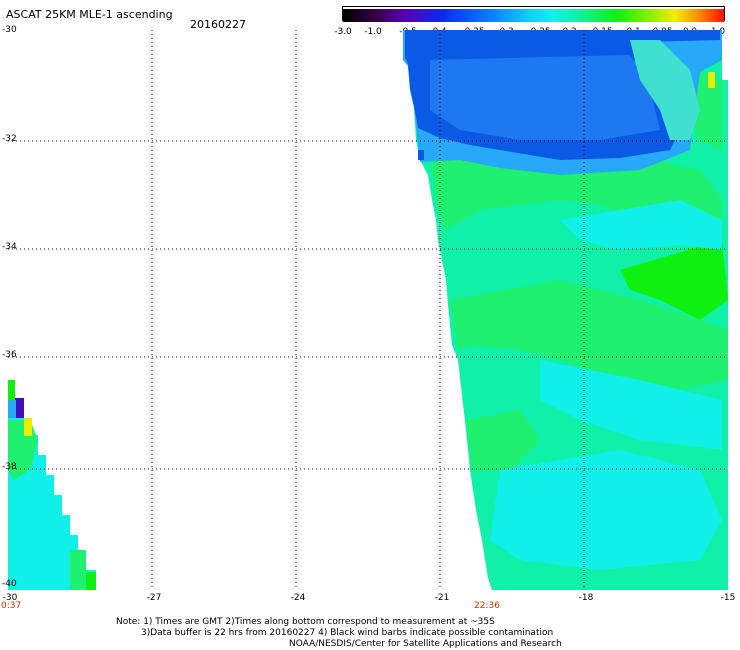 The height and width of the screenshot is (650, 740). I want to click on latitude-label: -30, so click(9, 30).